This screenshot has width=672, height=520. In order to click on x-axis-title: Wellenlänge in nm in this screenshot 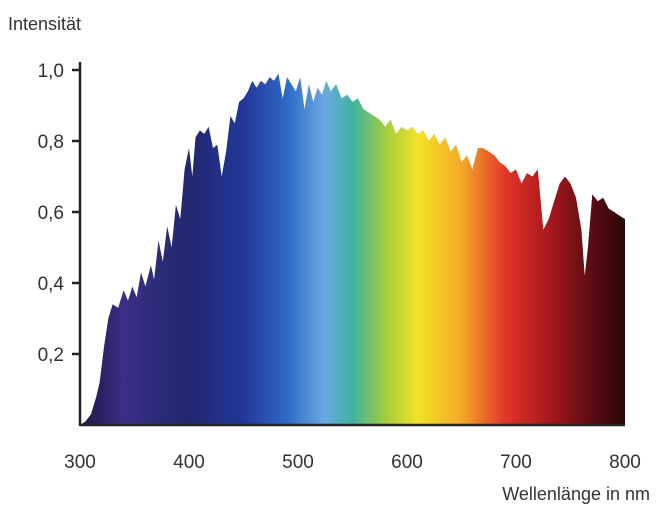, I will do `click(576, 494)`.